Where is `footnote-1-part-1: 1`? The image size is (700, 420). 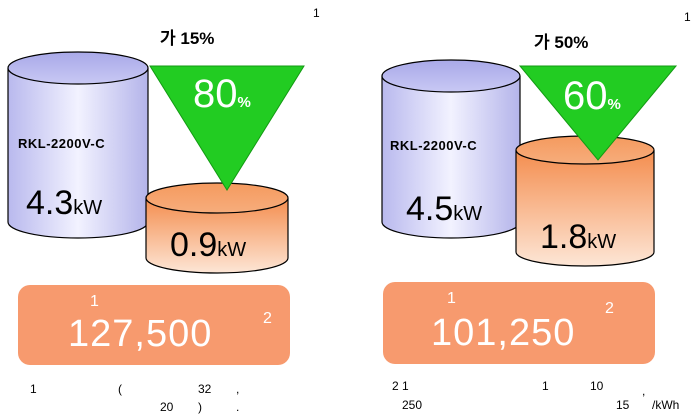
footnote-1-part-1: 1 is located at coordinates (33, 389).